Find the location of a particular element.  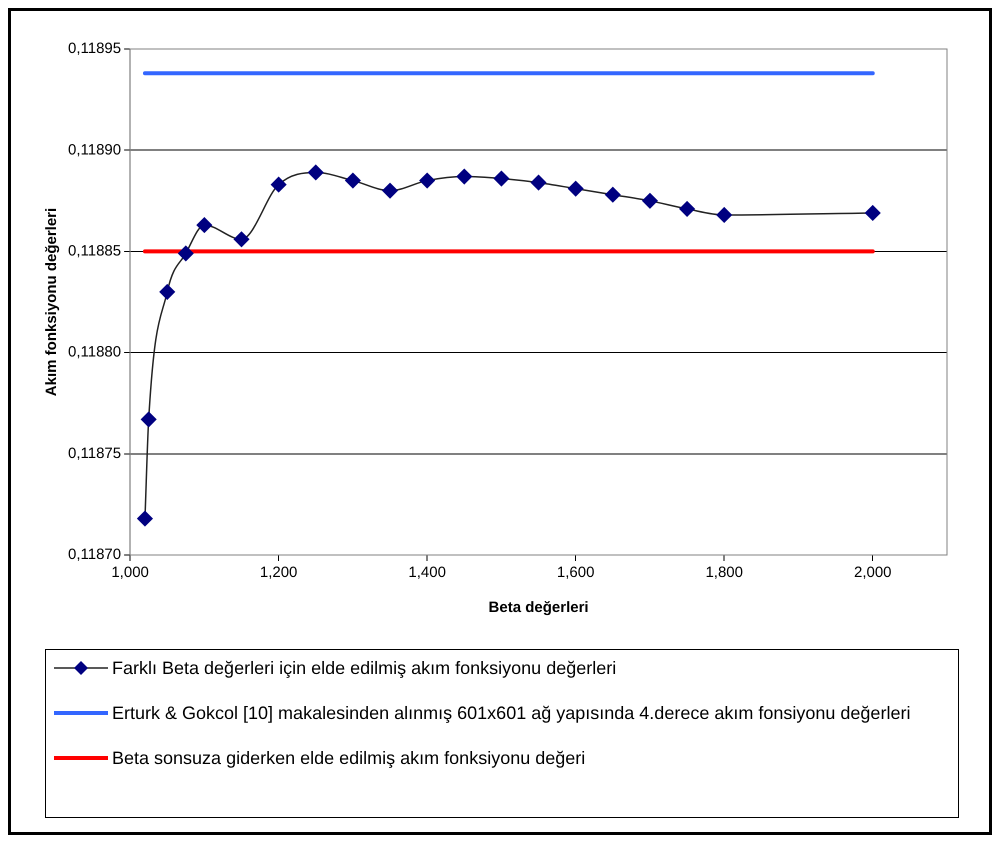

y-tick-label: 0,11875 is located at coordinates (95, 453).